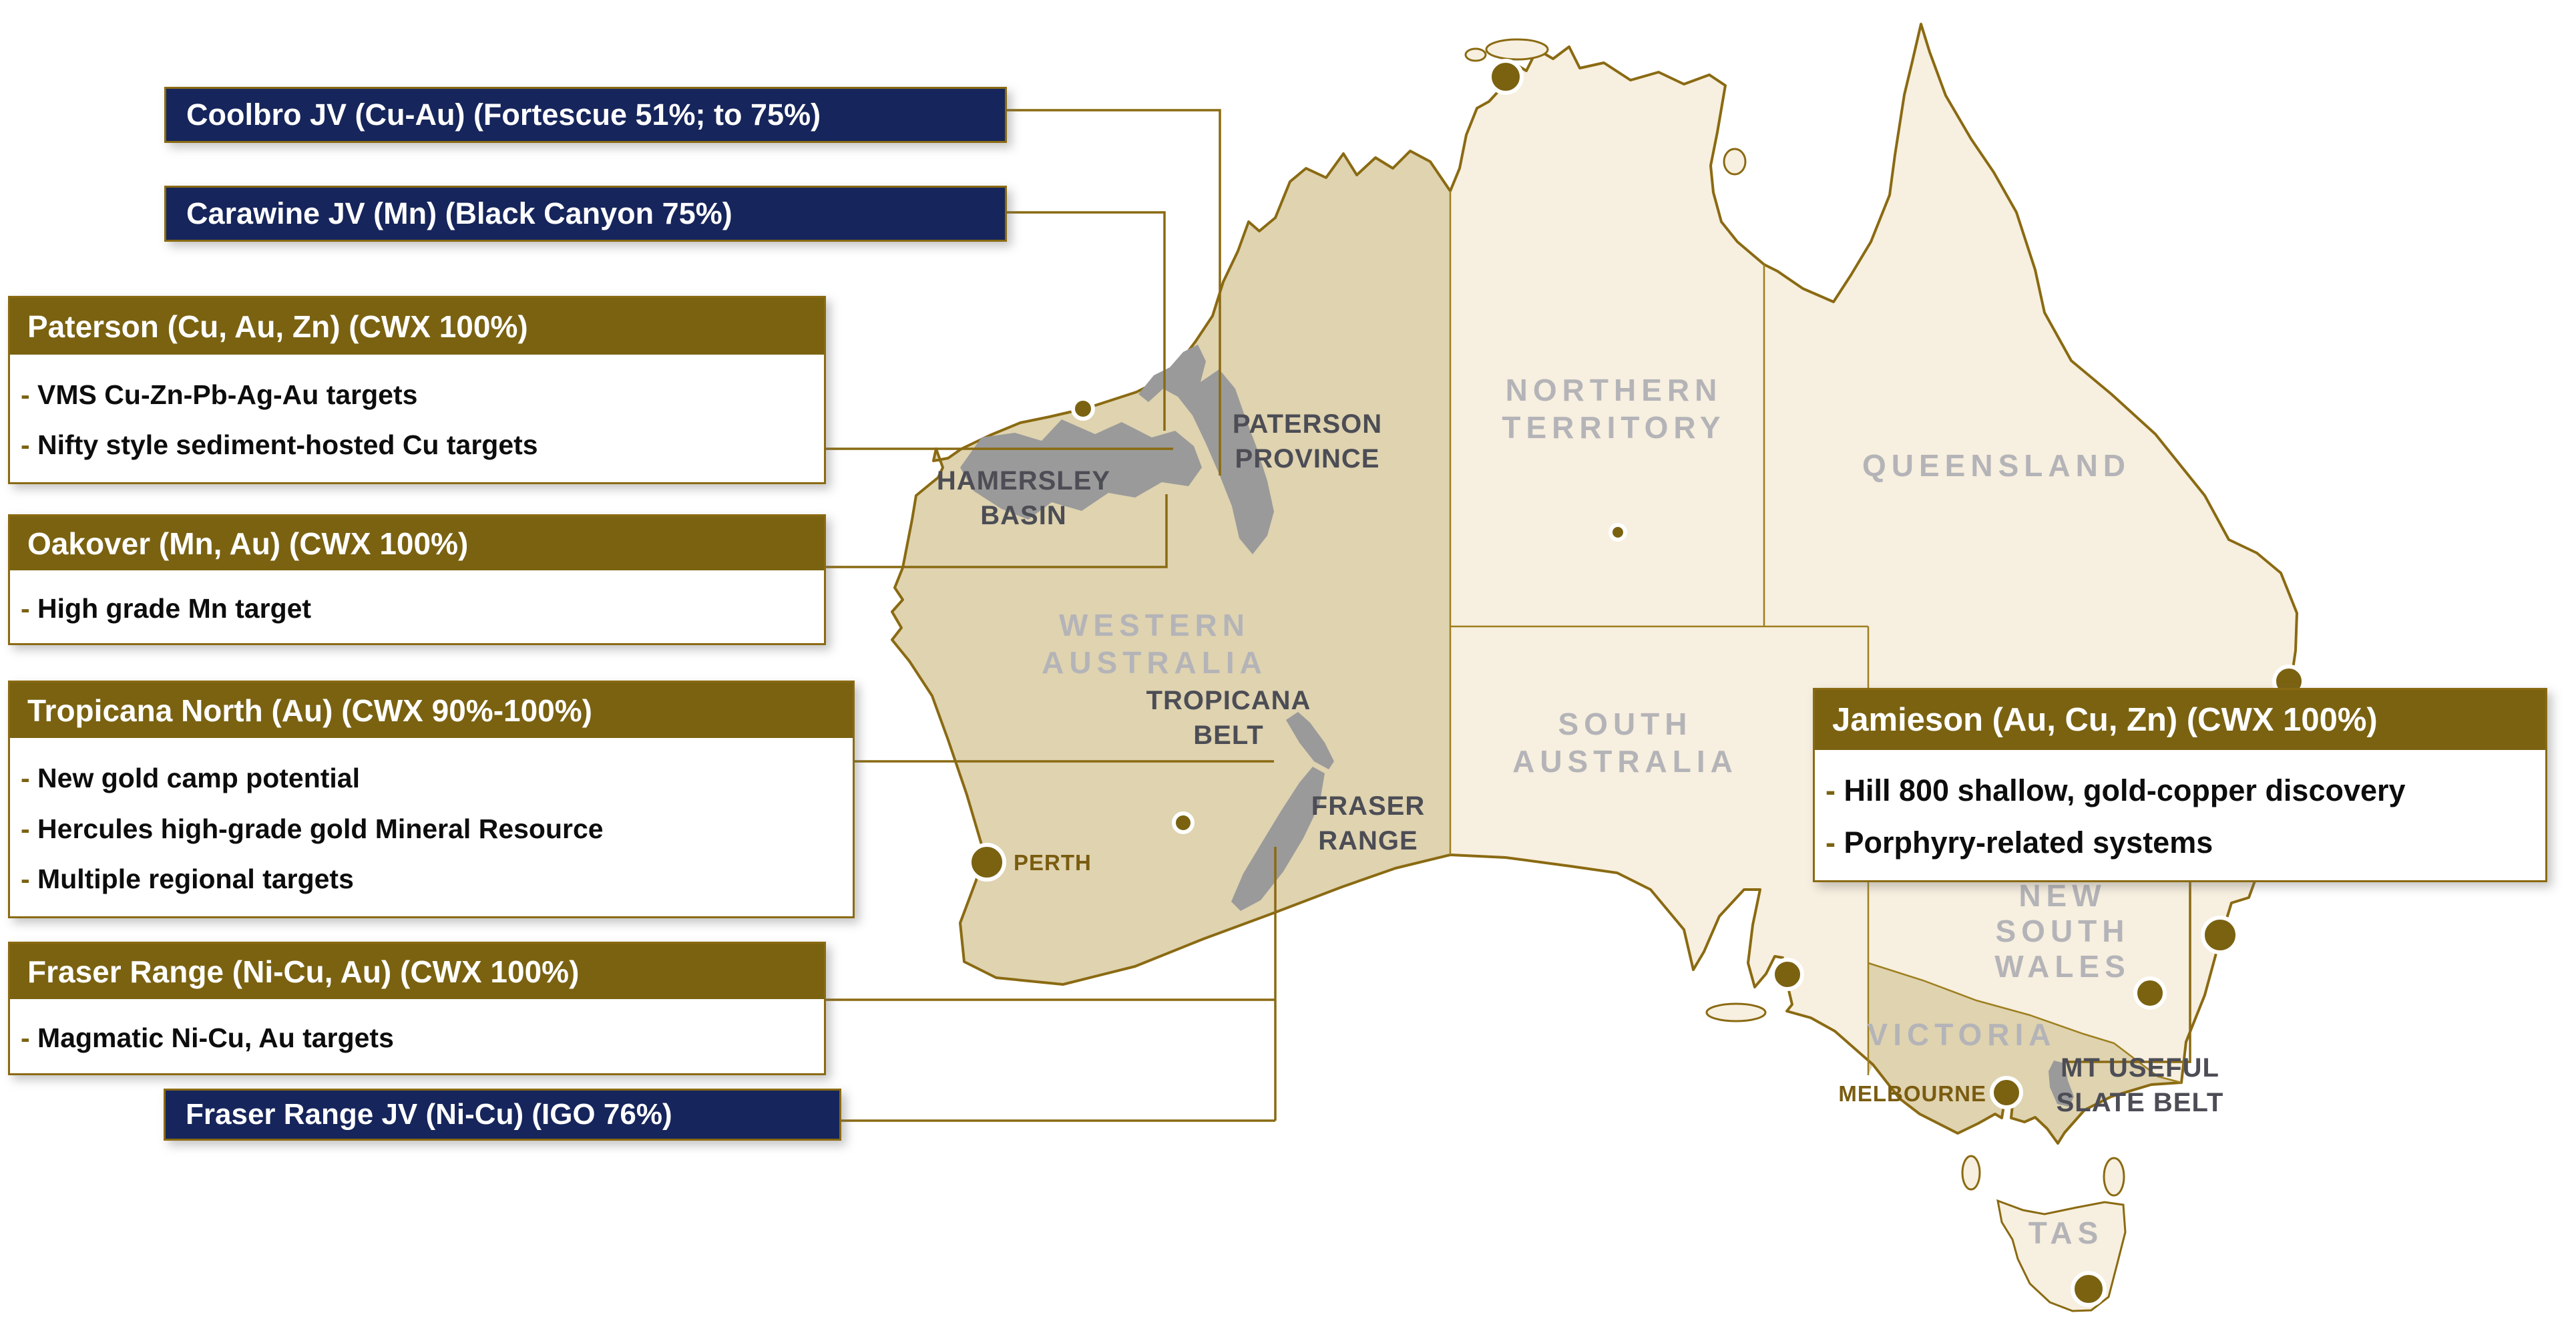 Image resolution: width=2576 pixels, height=1321 pixels. Describe the element at coordinates (2006, 1092) in the screenshot. I see `marker-melbourne` at that location.